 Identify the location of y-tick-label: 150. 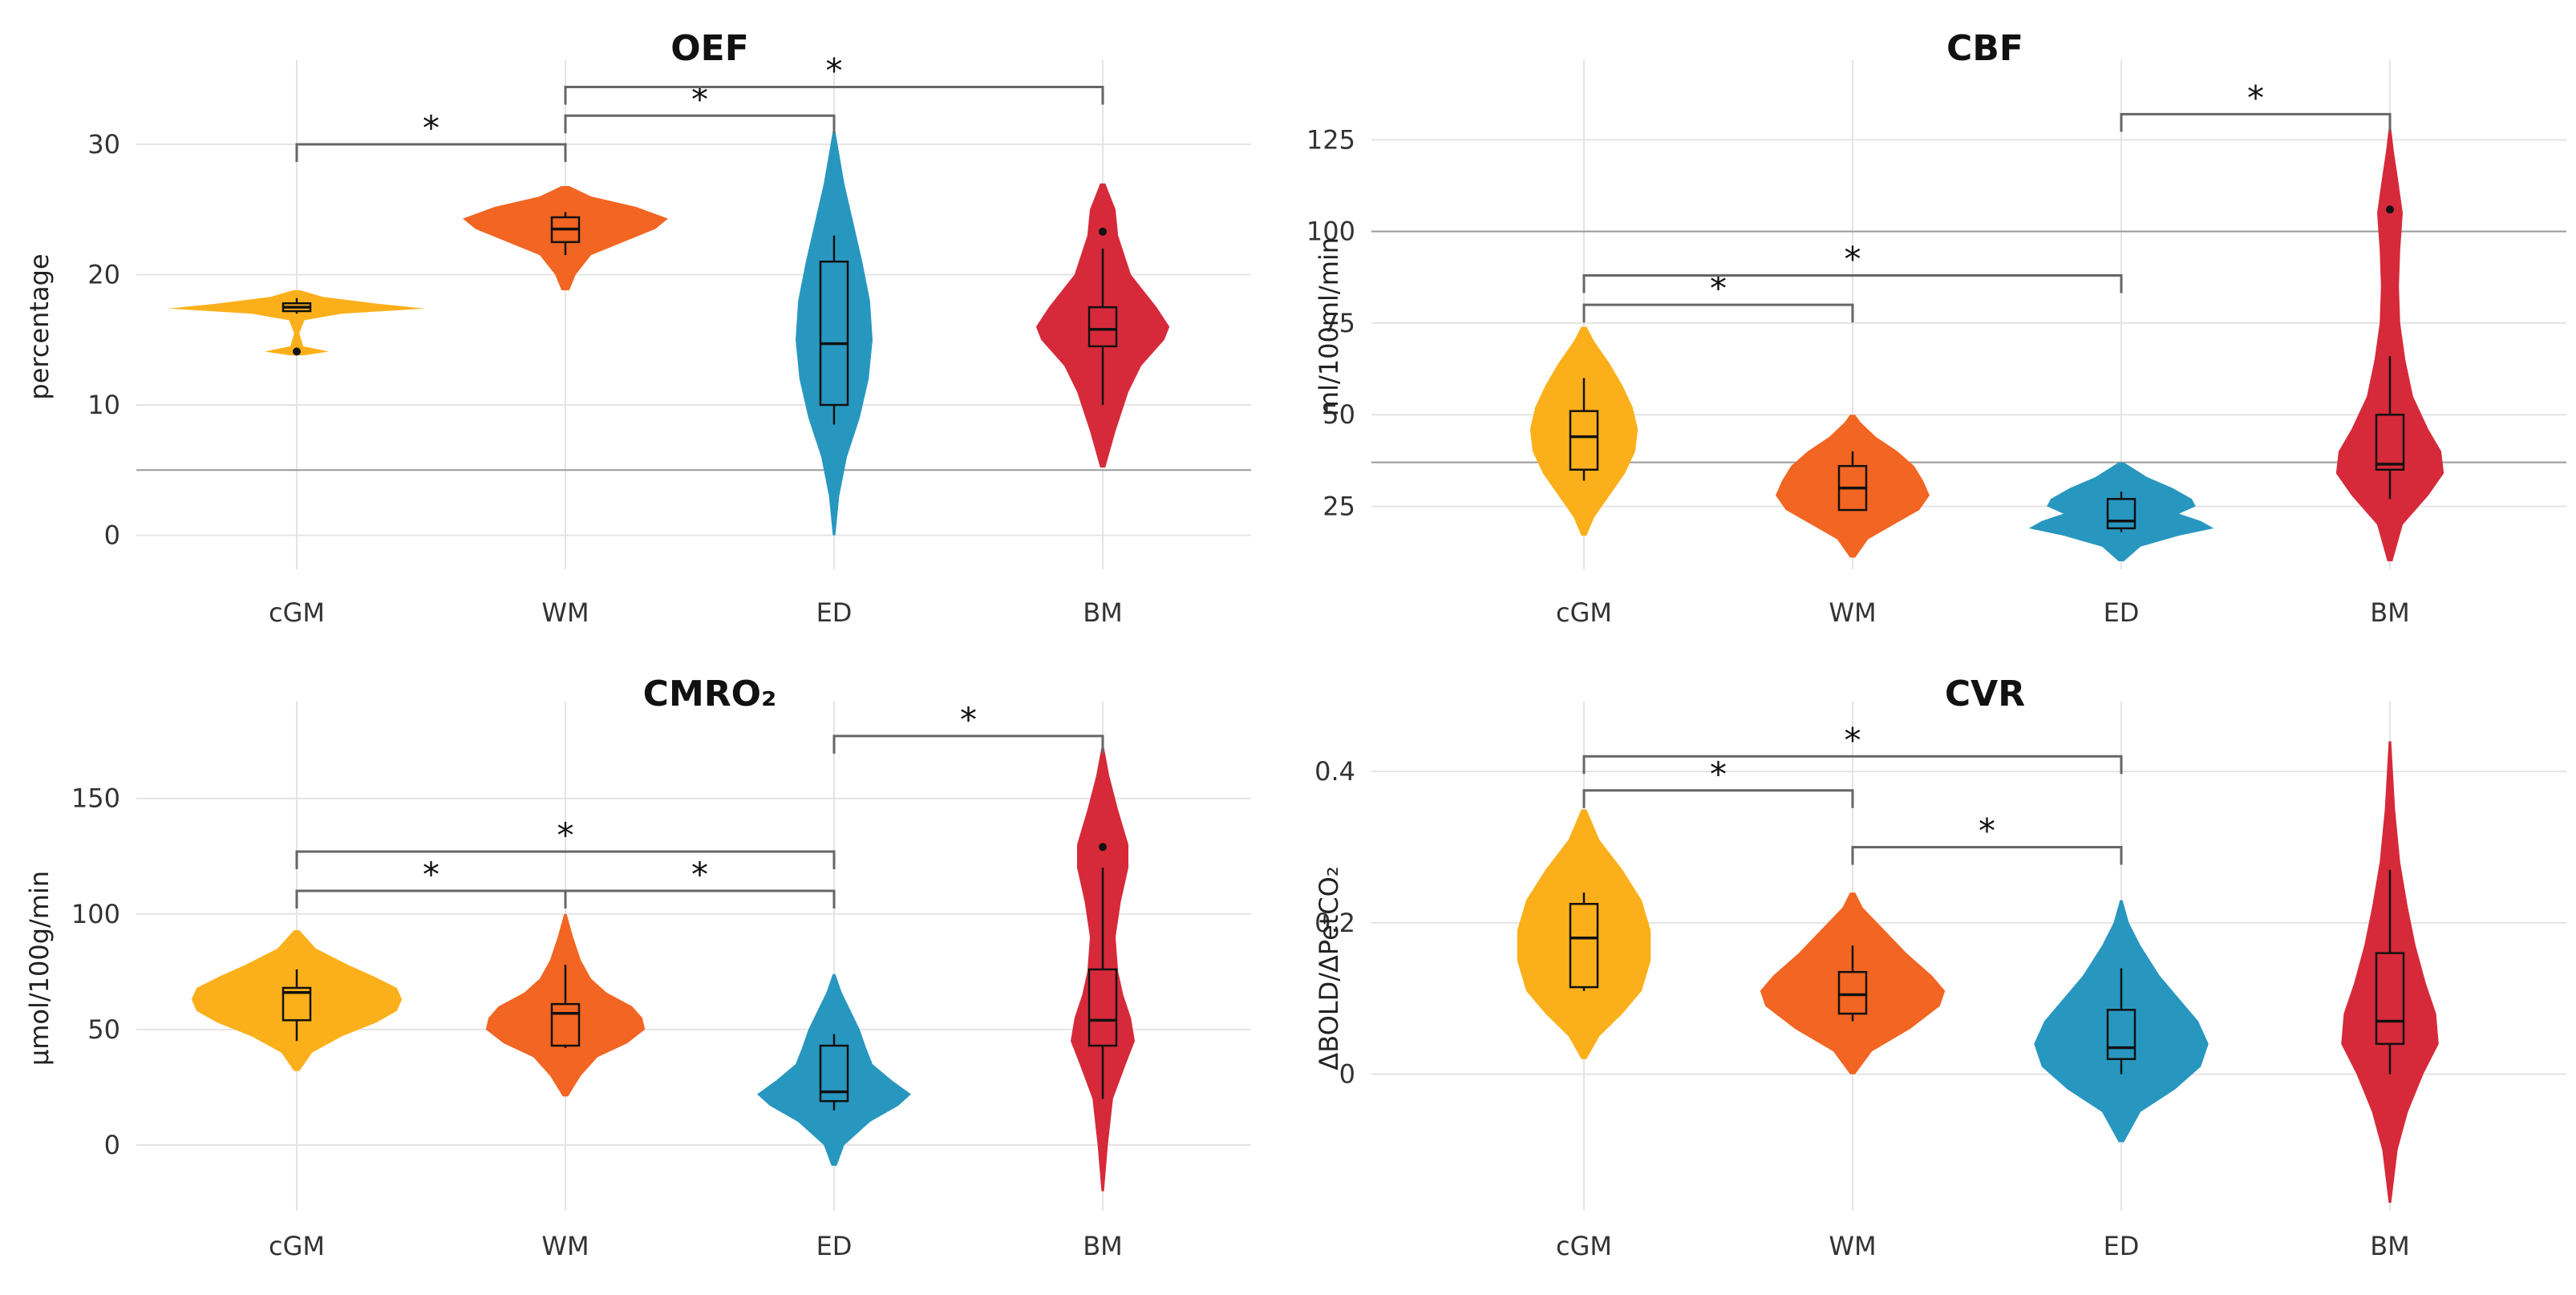
(95, 798).